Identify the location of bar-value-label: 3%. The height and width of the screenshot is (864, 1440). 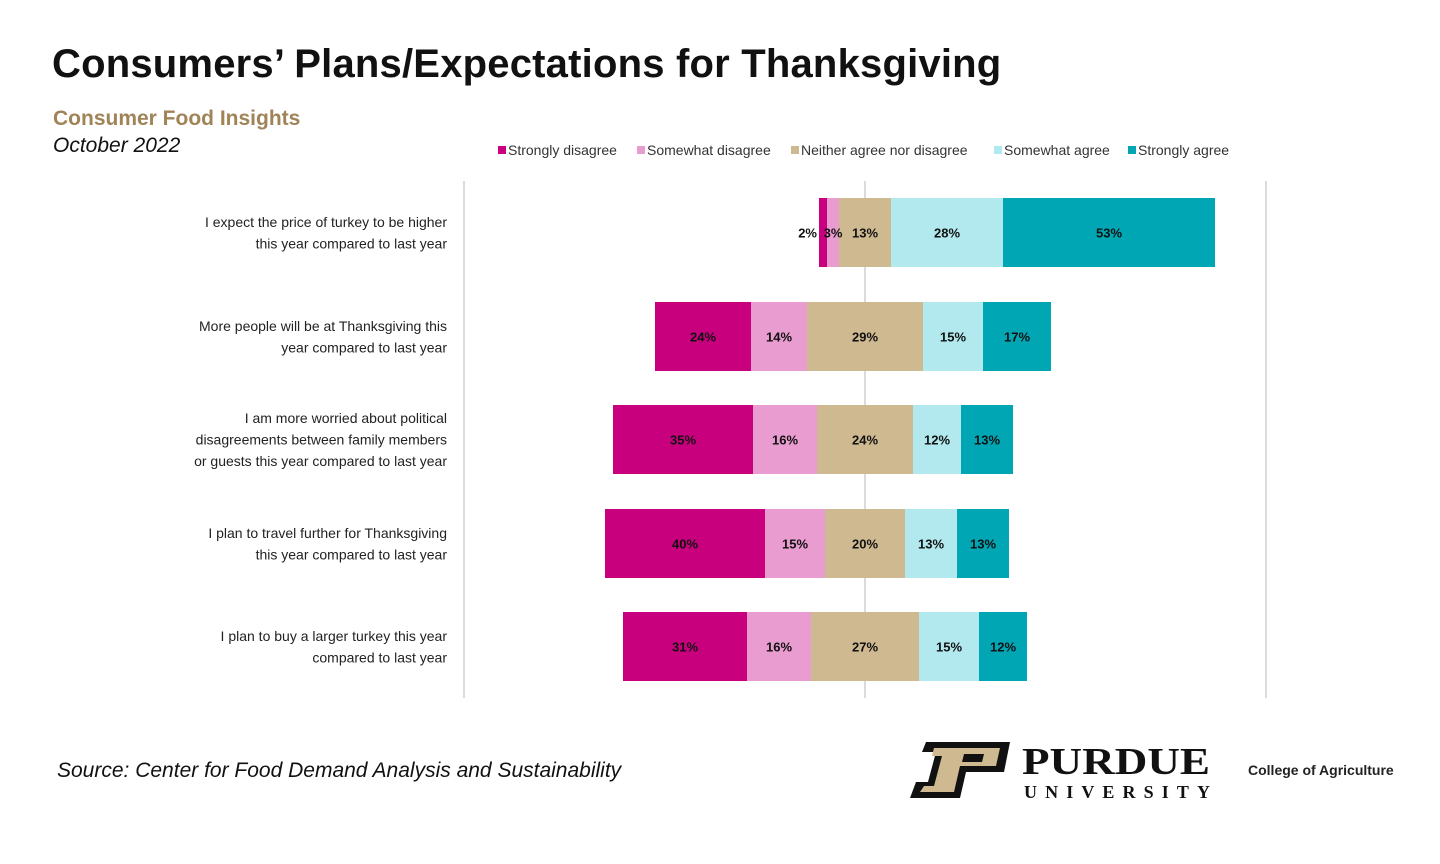
(833, 233).